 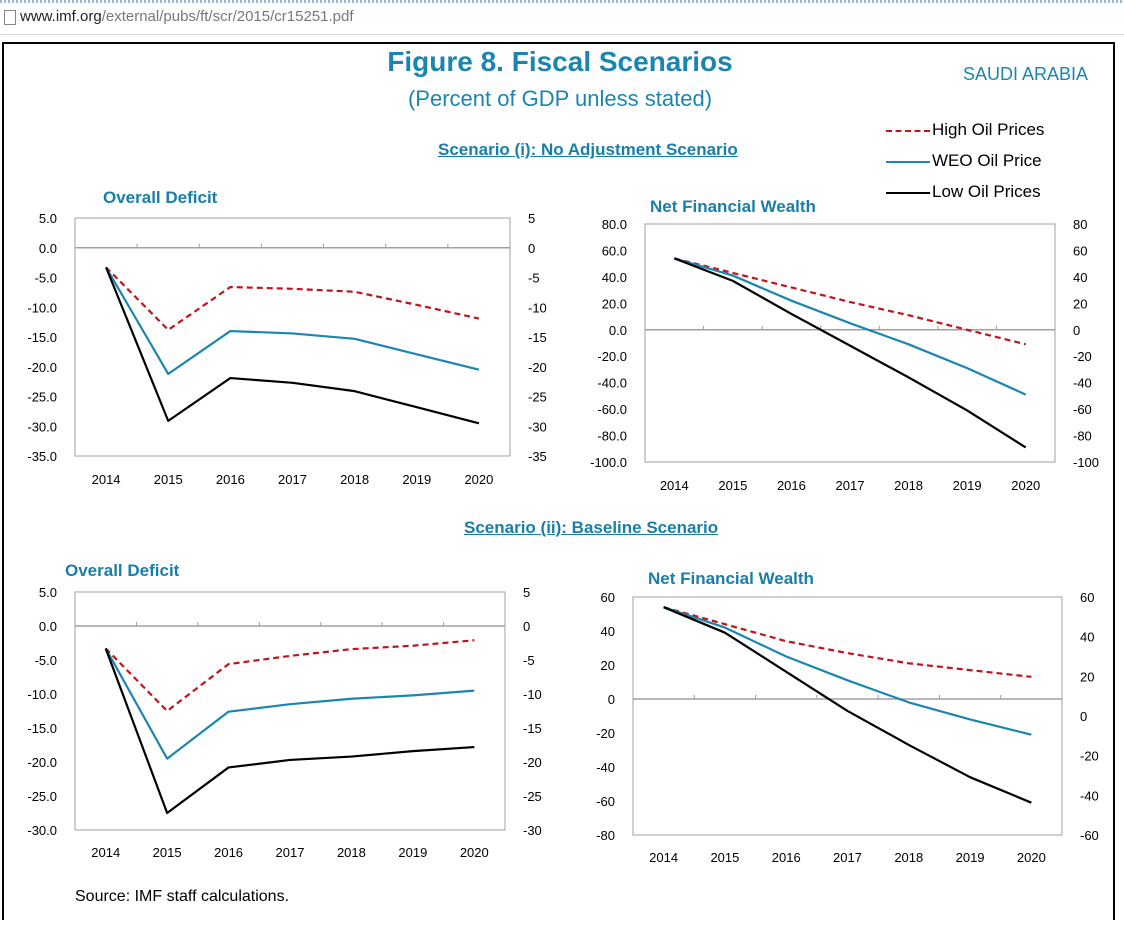 What do you see at coordinates (42, 694) in the screenshot?
I see `y-tick-label-left: -10.0` at bounding box center [42, 694].